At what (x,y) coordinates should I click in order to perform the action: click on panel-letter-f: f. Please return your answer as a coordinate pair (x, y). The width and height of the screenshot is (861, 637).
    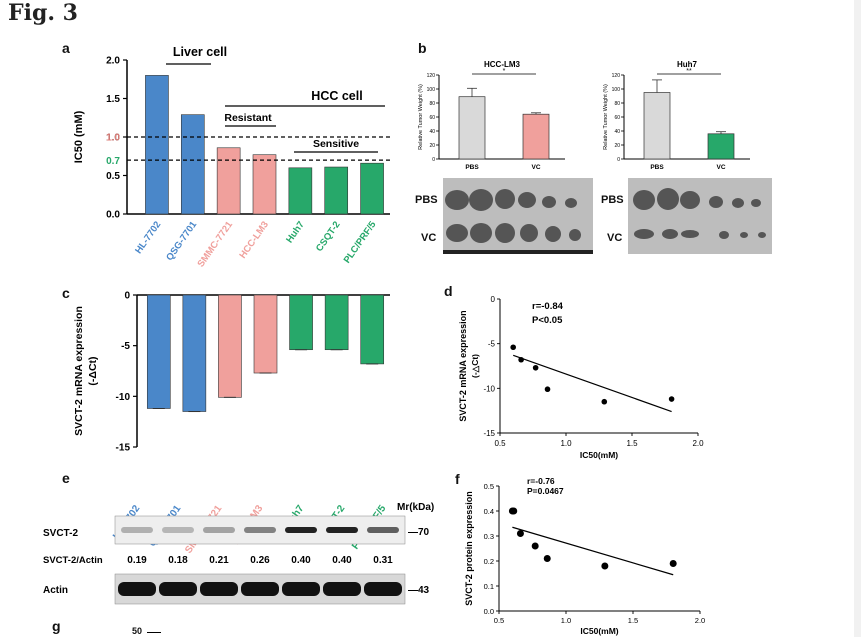
    Looking at the image, I should click on (457, 479).